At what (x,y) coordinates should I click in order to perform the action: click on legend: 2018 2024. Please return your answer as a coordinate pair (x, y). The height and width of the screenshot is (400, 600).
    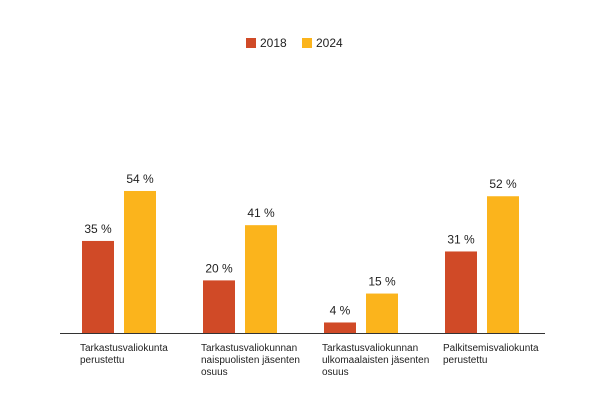
    Looking at the image, I should click on (294, 43).